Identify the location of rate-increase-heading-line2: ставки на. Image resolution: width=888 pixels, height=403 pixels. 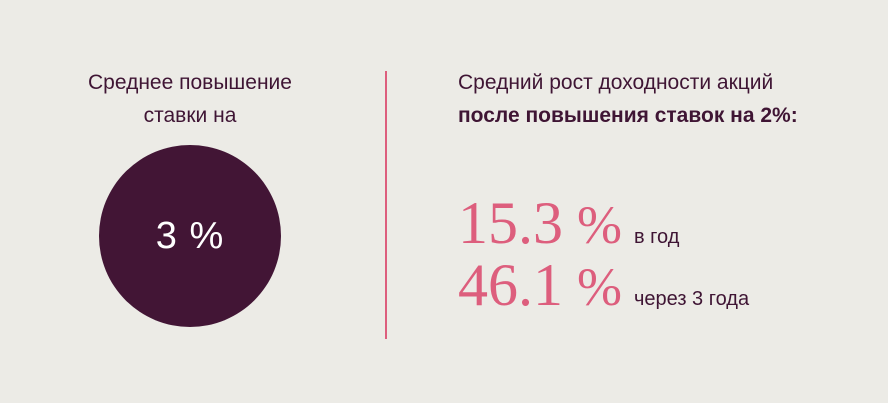
(190, 115).